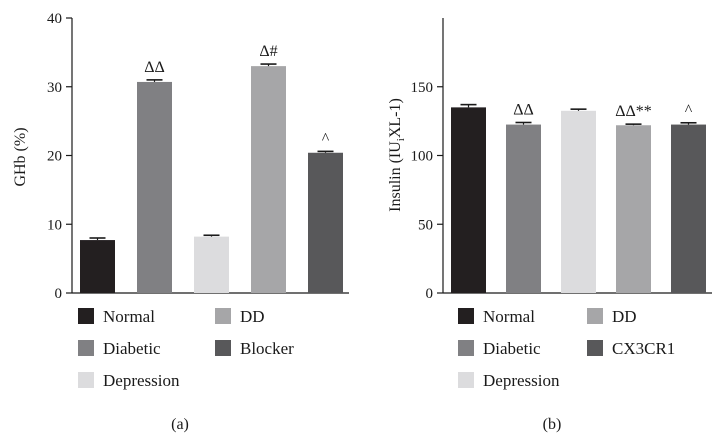 This screenshot has height=438, width=718. I want to click on y-axis-title-b: Insulin (IUiXL-1), so click(397, 155).